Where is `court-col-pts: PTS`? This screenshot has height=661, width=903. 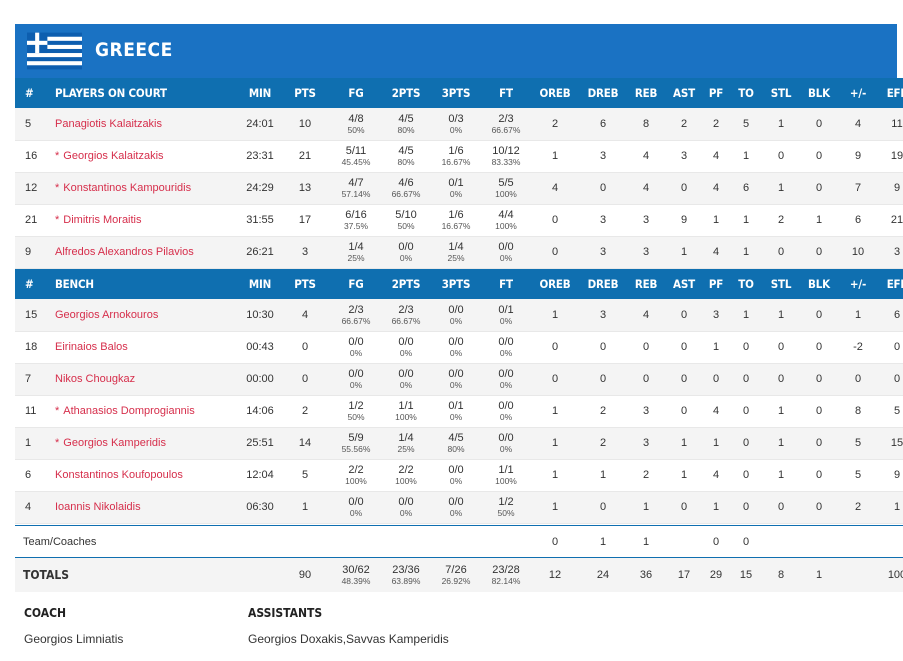
court-col-pts: PTS is located at coordinates (305, 93).